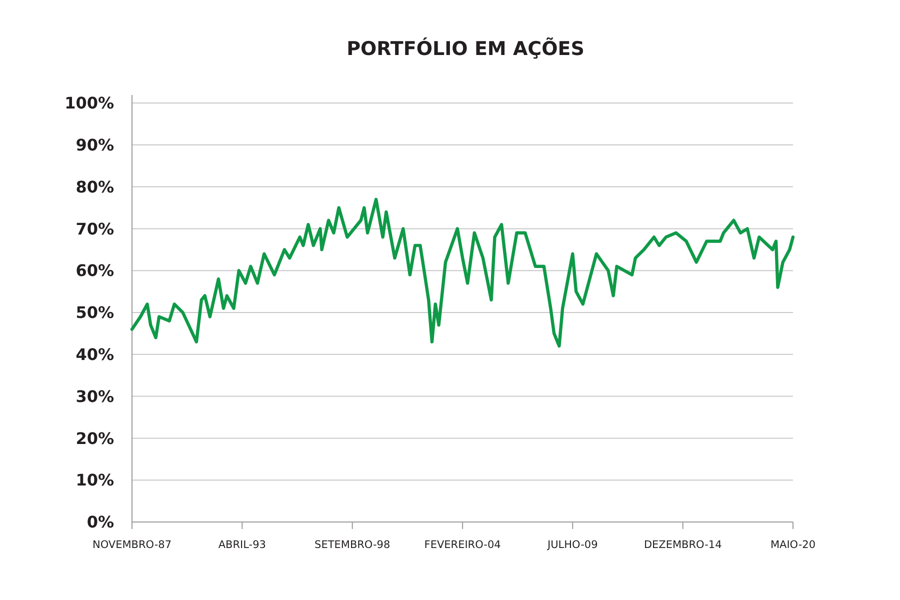 The image size is (900, 600). I want to click on y-tick-label: 60%, so click(95, 270).